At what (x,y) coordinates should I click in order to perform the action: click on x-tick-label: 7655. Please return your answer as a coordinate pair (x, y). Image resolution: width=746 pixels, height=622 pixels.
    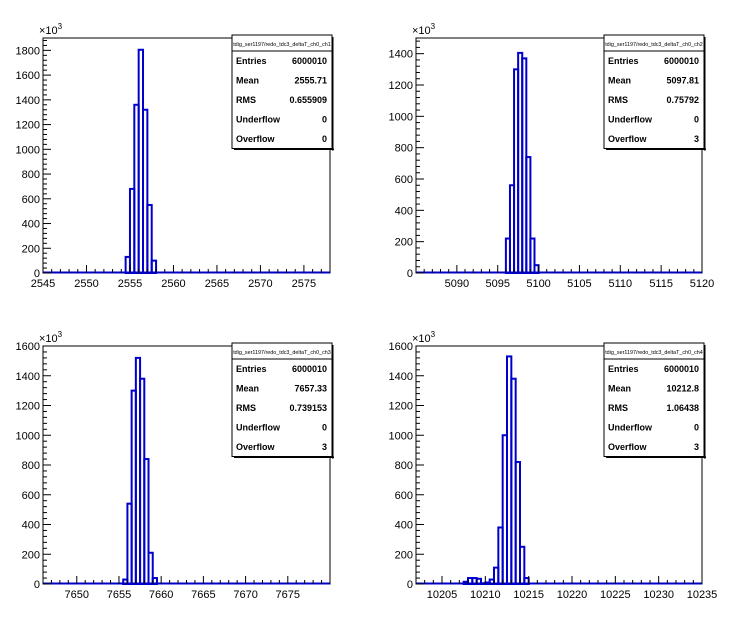
    Looking at the image, I should click on (119, 595).